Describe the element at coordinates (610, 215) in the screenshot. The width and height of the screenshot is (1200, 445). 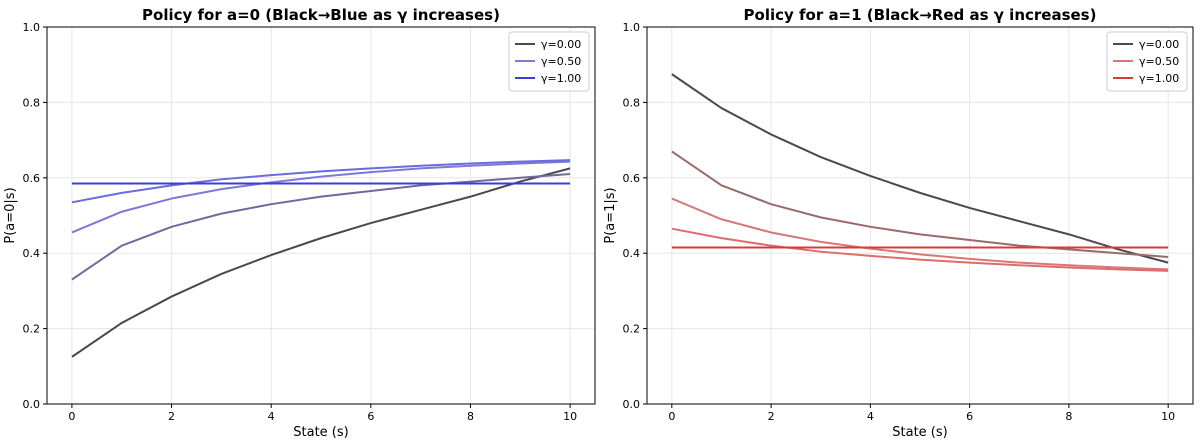
I see `y-axis-label: P(a=1|s)` at that location.